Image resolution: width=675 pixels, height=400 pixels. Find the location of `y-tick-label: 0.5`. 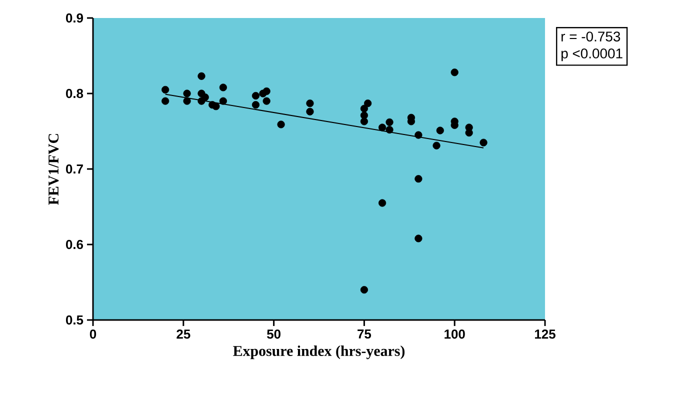

y-tick-label: 0.5 is located at coordinates (75, 320).